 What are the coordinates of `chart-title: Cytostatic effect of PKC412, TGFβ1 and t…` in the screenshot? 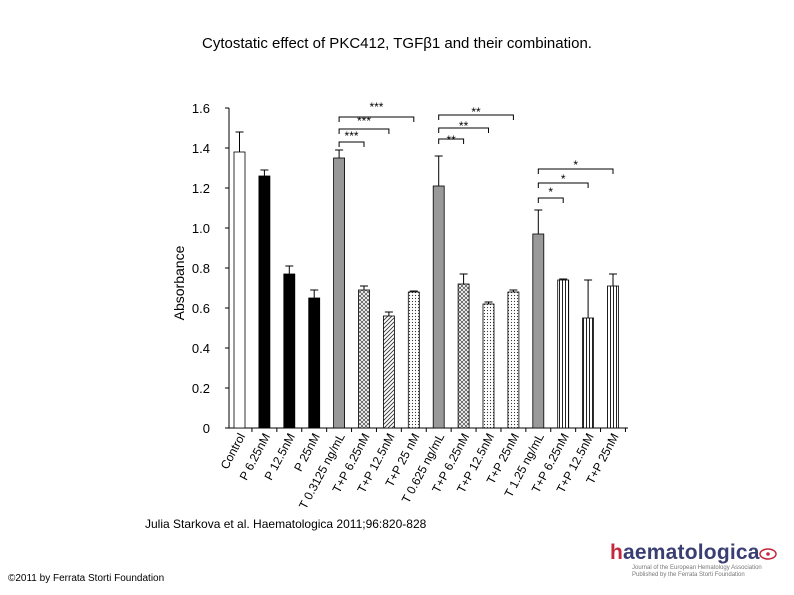 It's located at (397, 43).